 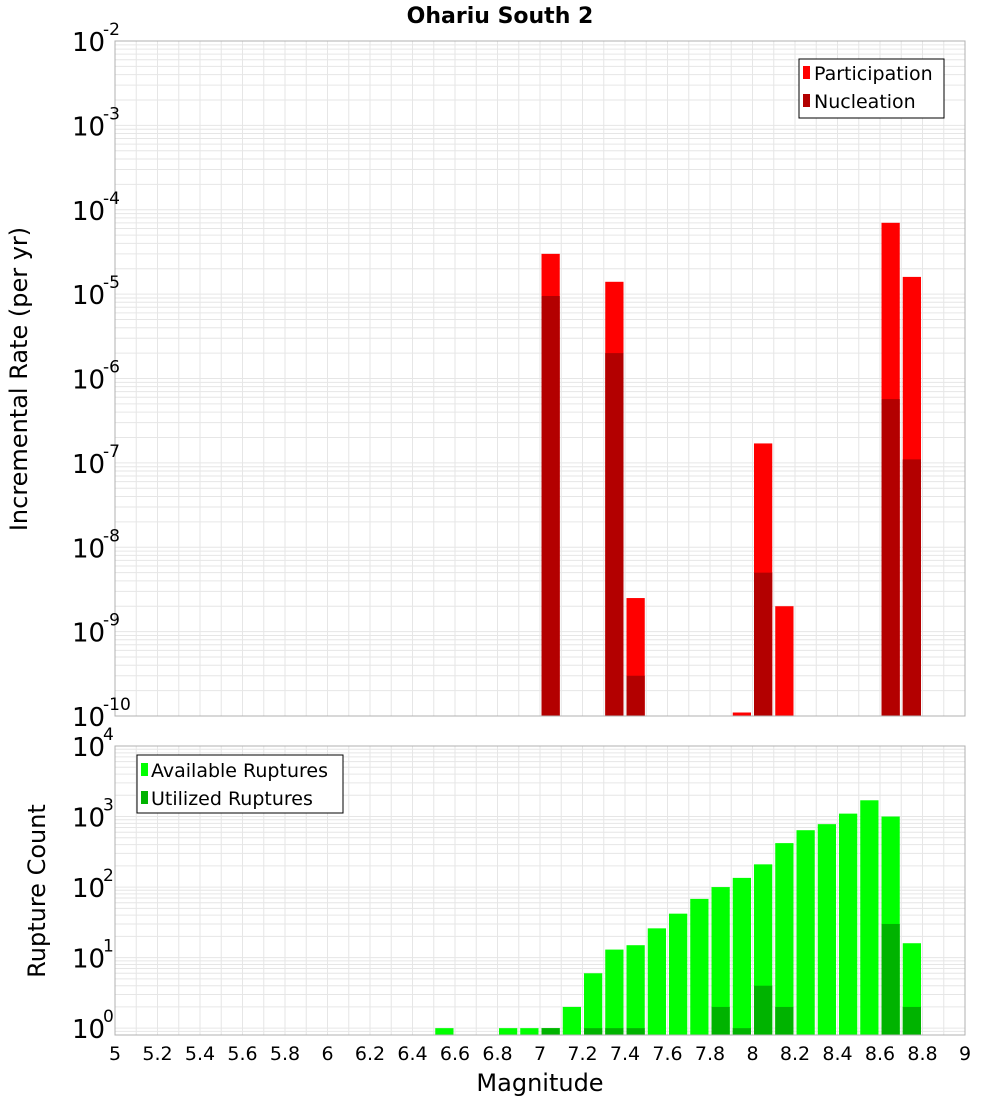 What do you see at coordinates (200, 1054) in the screenshot?
I see `x-tick-label: 5.4` at bounding box center [200, 1054].